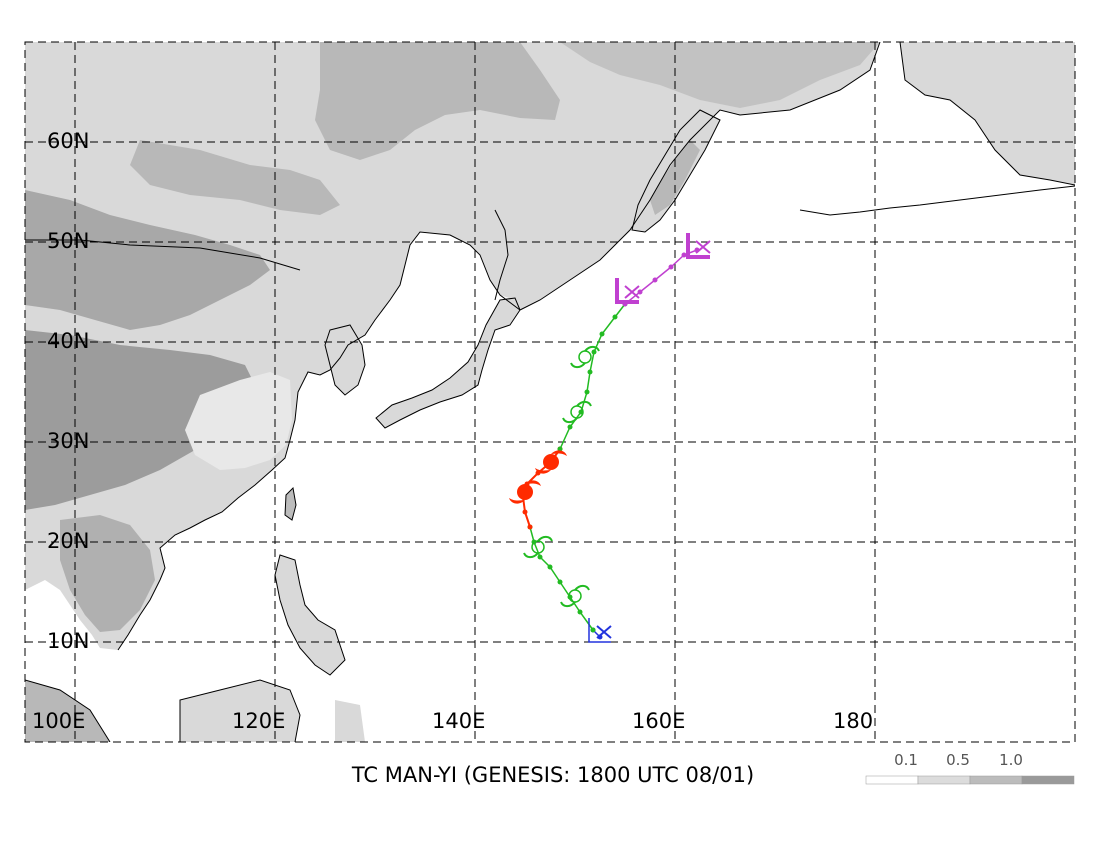  What do you see at coordinates (437, 101) in the screenshot?
I see `siberia-mid` at bounding box center [437, 101].